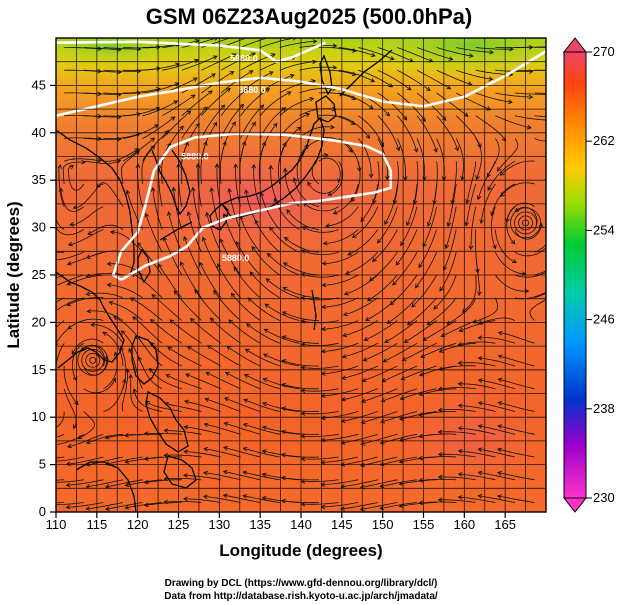 This screenshot has height=605, width=619. Describe the element at coordinates (90, 320) in the screenshot. I see `coast-asia-mainland` at that location.